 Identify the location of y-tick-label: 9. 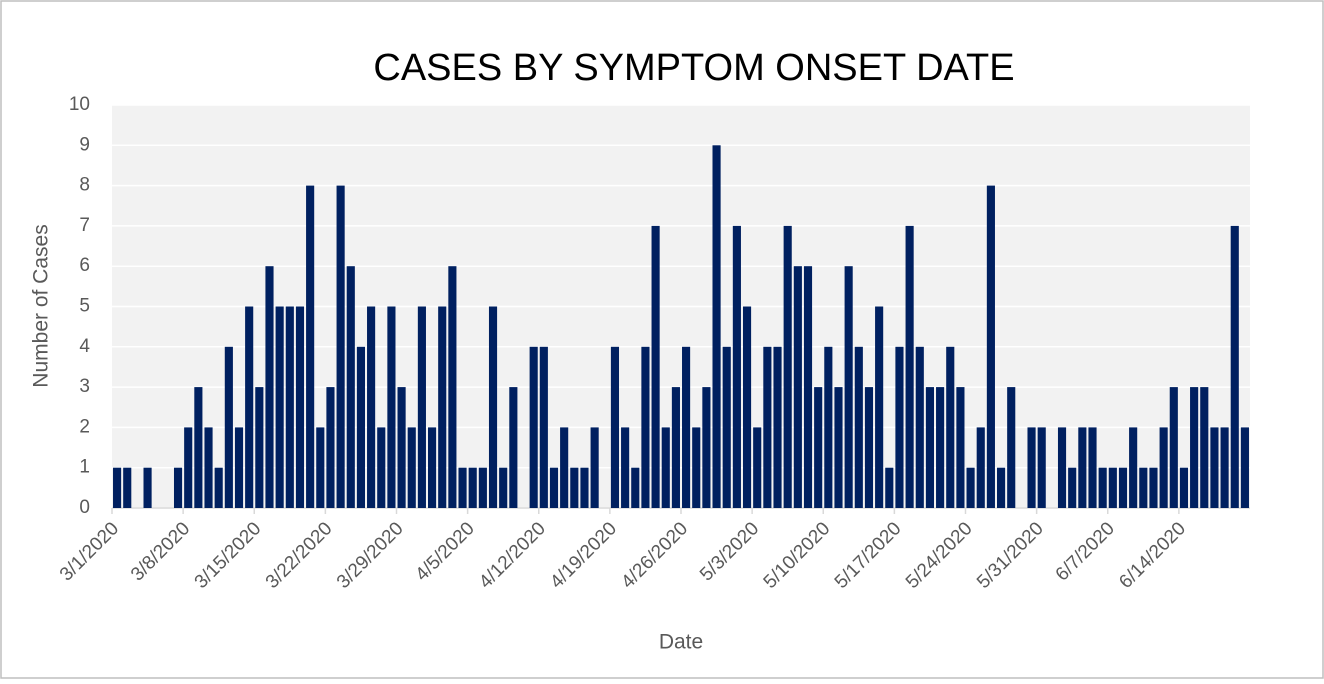
(84, 144).